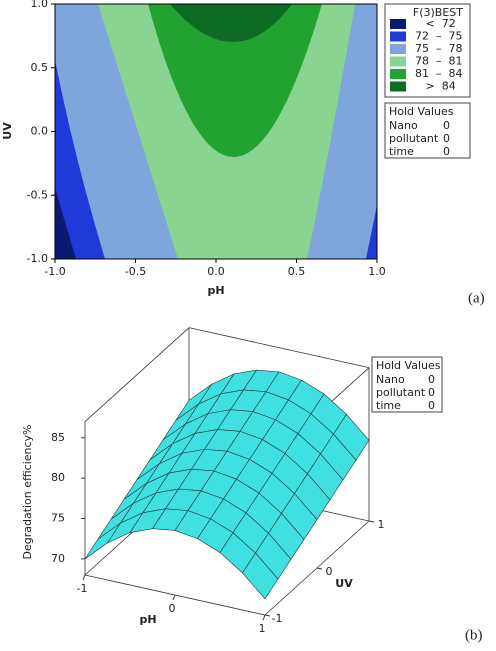  What do you see at coordinates (381, 524) in the screenshot?
I see `y-tick-label: 1` at bounding box center [381, 524].